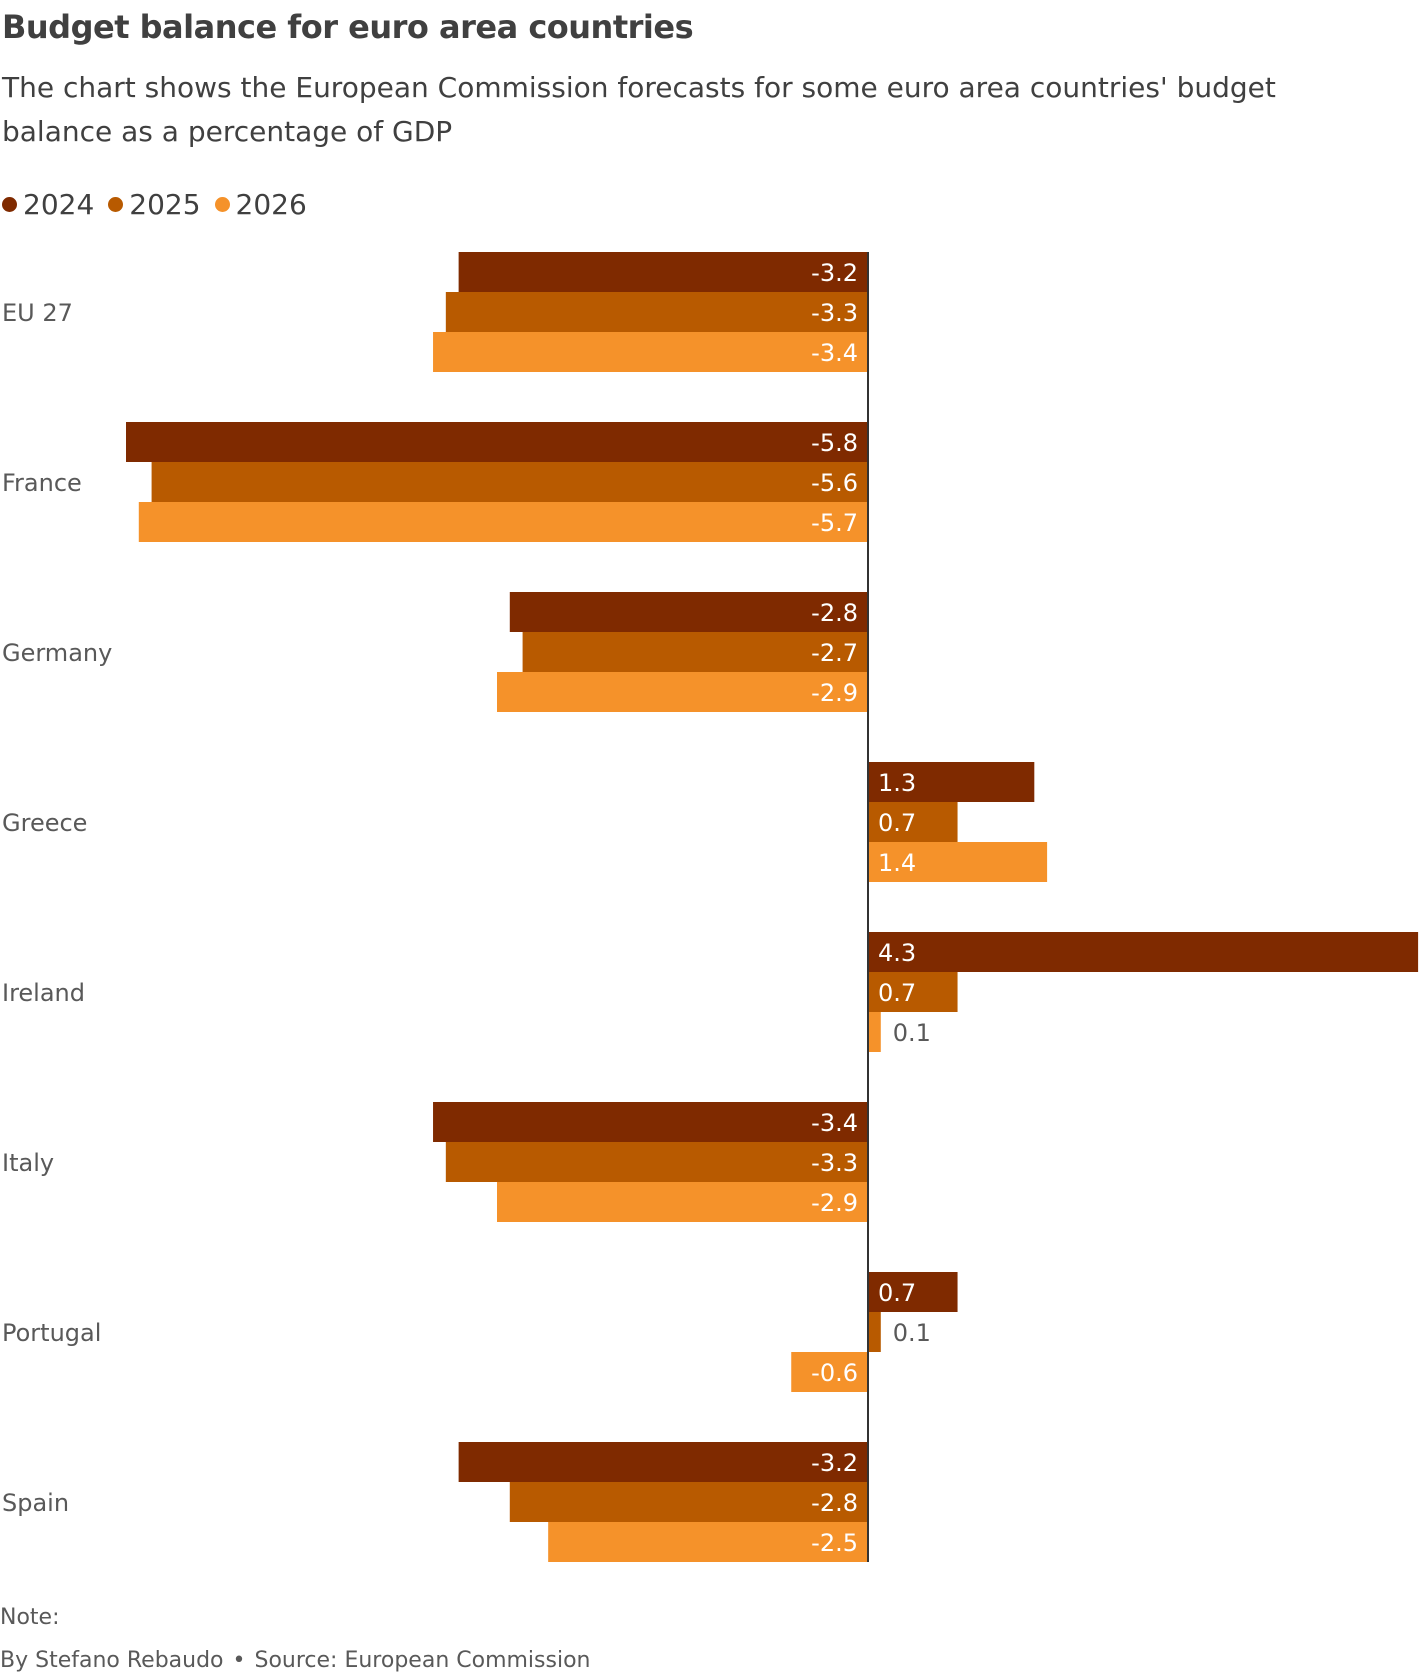 This screenshot has width=1420, height=1678. Describe the element at coordinates (682, 692) in the screenshot. I see `bar-germany-2026` at that location.